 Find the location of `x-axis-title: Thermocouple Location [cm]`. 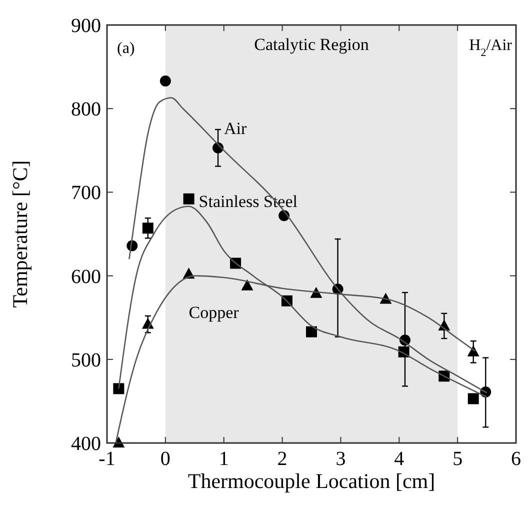

x-axis-title: Thermocouple Location [cm] is located at coordinates (312, 481).